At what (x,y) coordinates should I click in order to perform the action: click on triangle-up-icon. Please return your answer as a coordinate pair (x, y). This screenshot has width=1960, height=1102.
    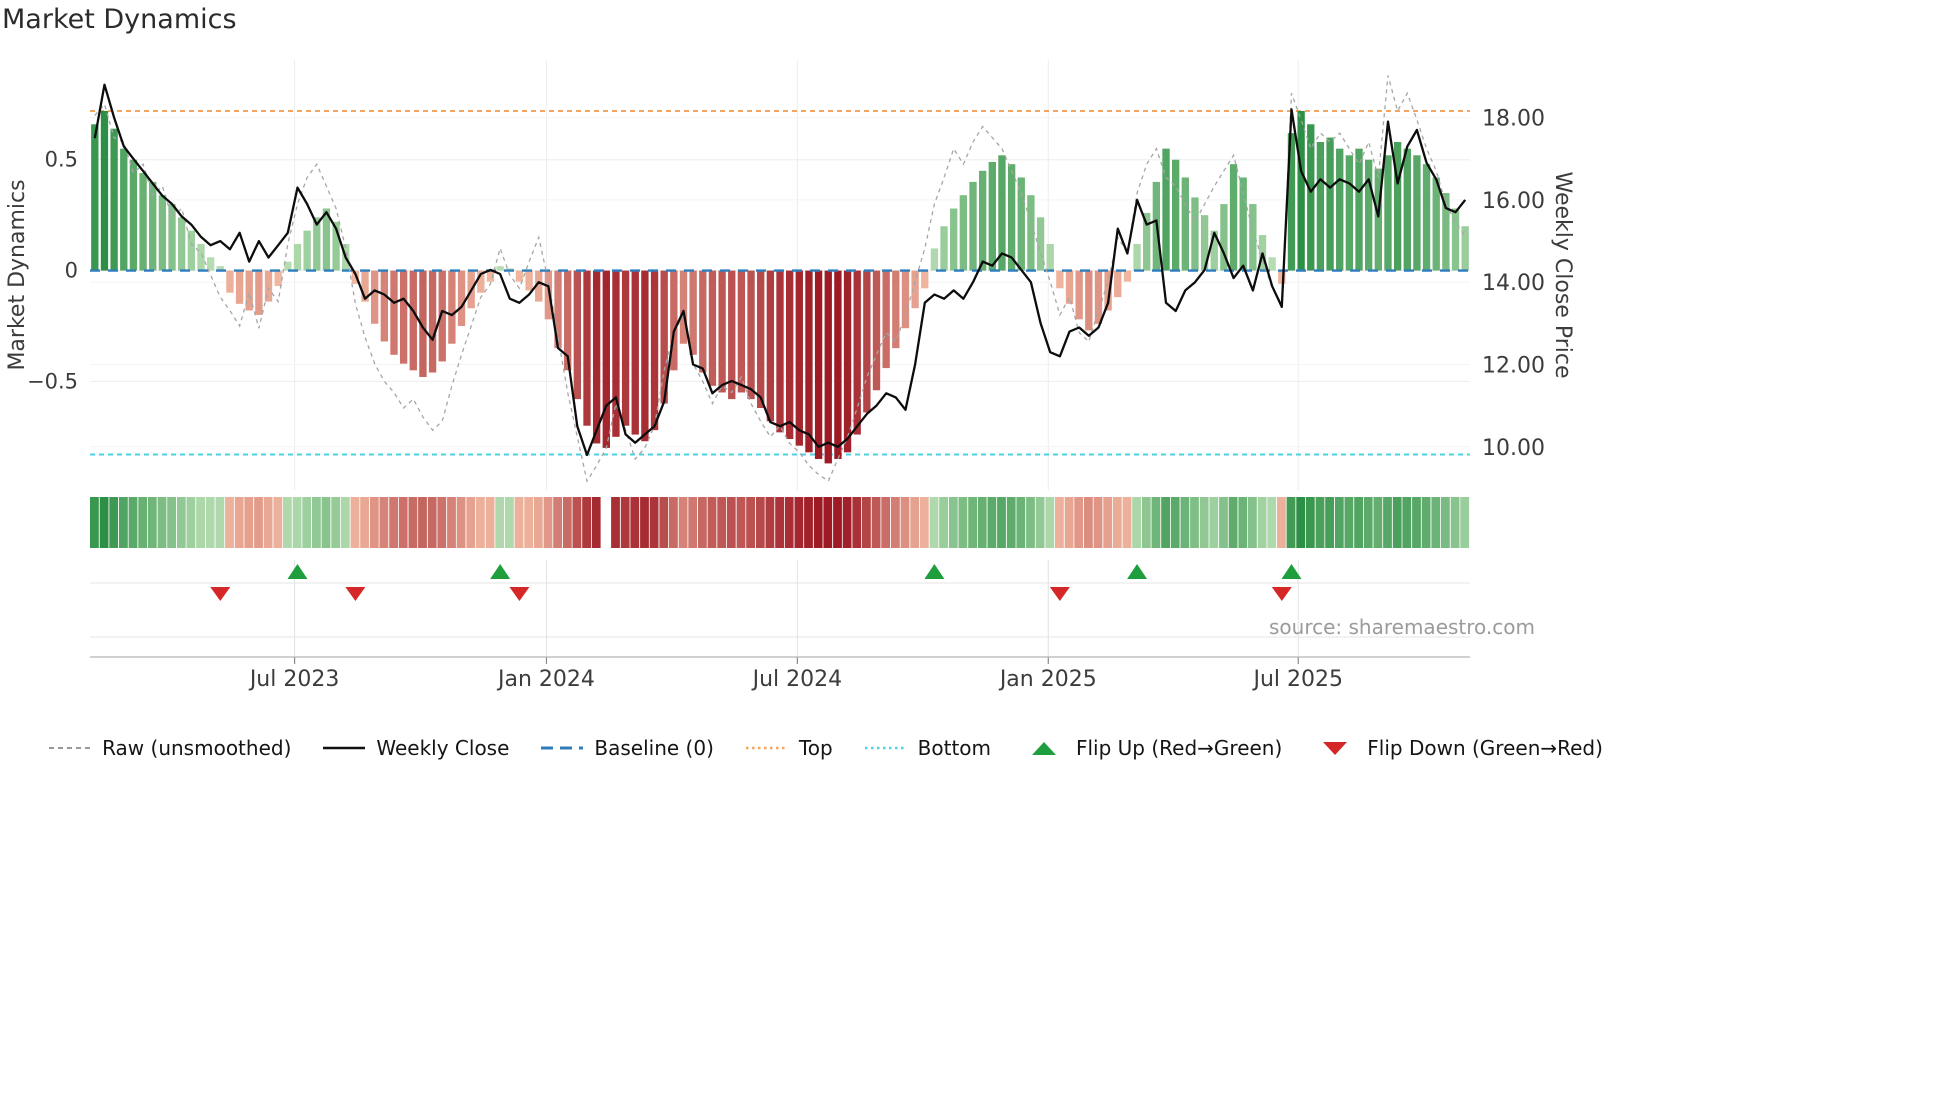
    Looking at the image, I should click on (1044, 748).